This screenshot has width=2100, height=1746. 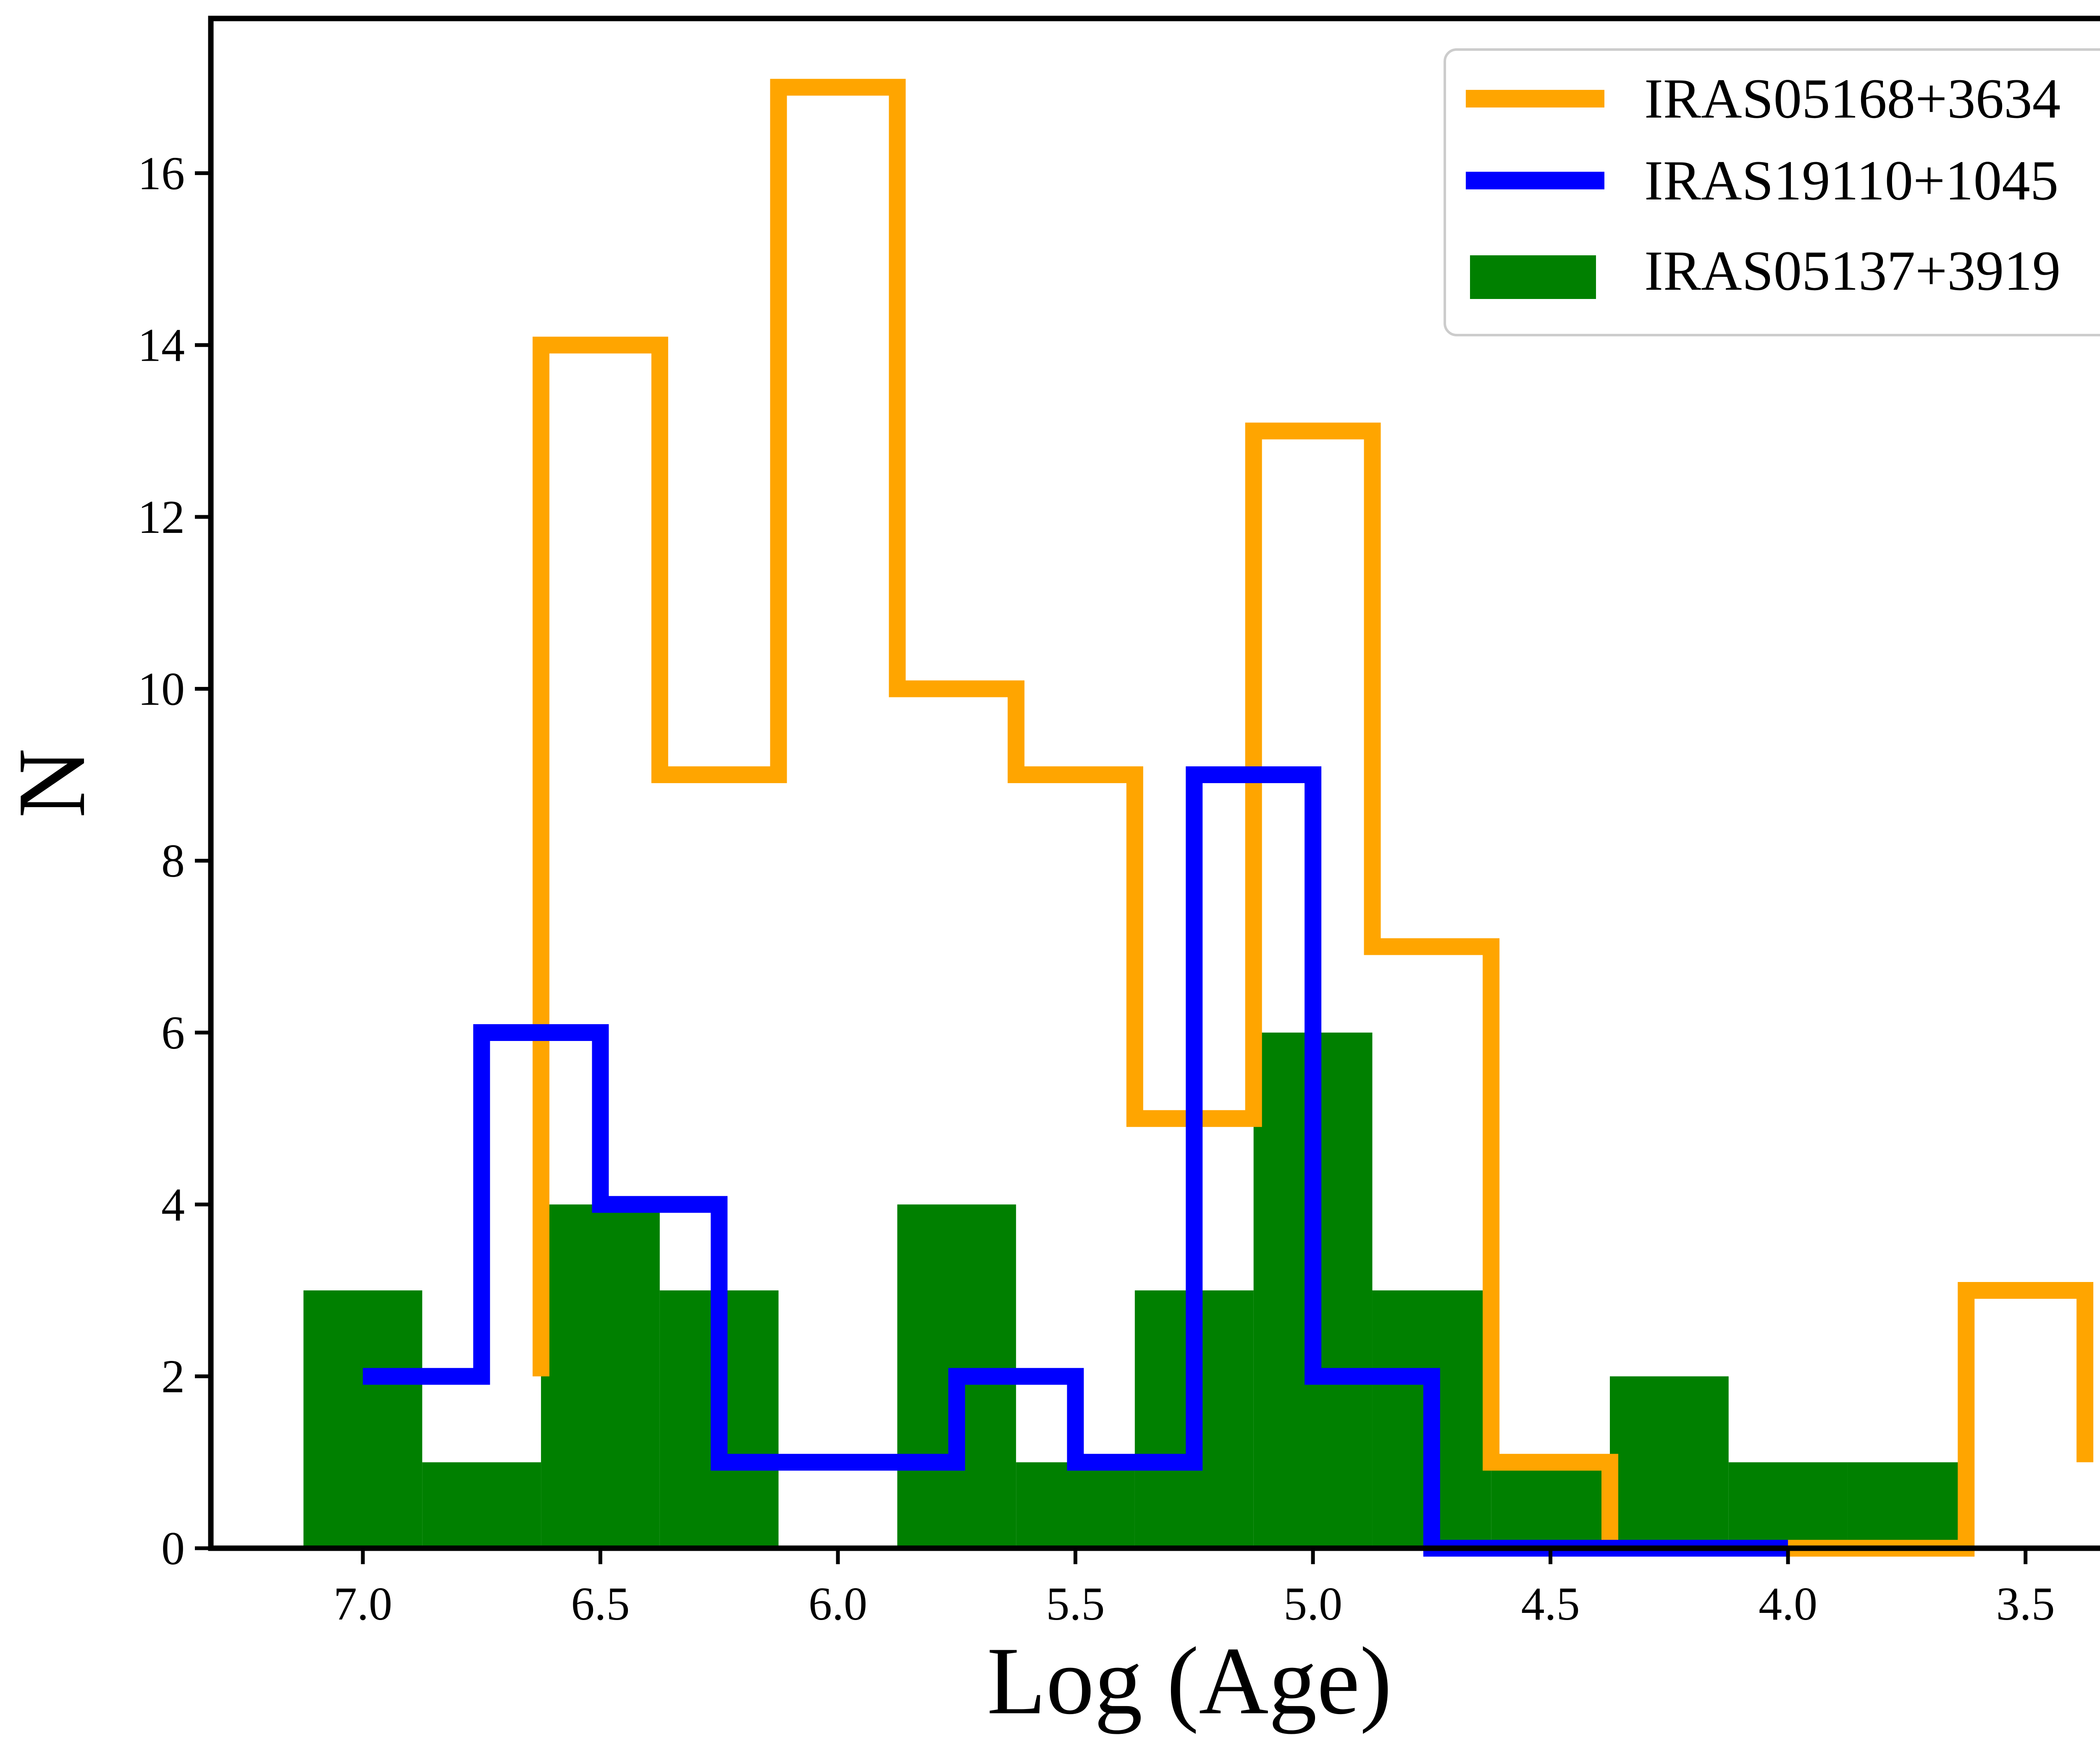 I want to click on legend-label: IRAS05168+3634, so click(x=1852, y=99).